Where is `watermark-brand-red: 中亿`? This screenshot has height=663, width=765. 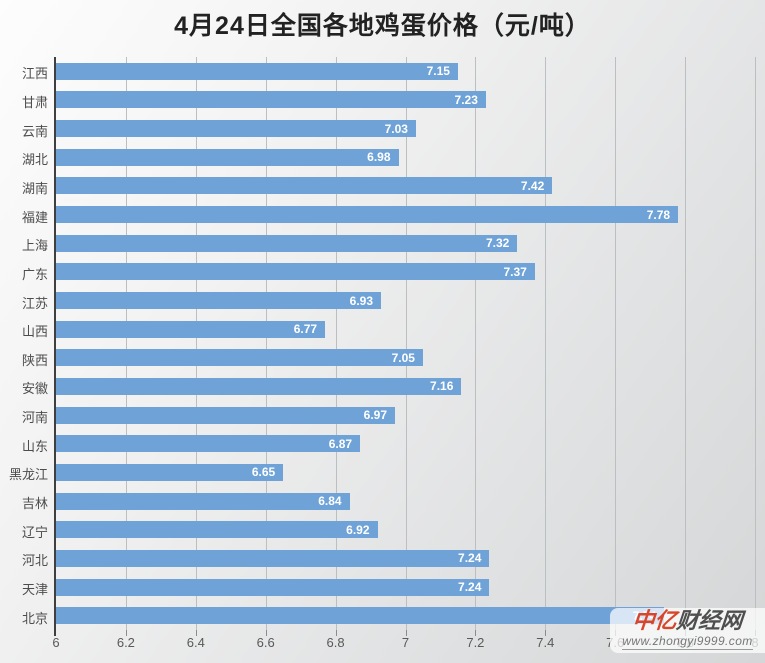 watermark-brand-red: 中亿 is located at coordinates (654, 620).